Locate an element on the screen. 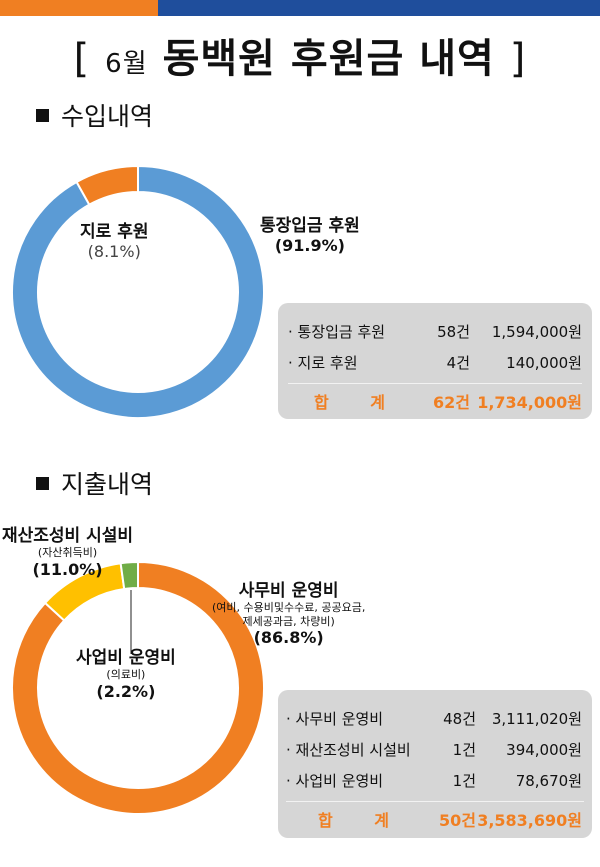 This screenshot has height=867, width=600. expense-label-project-name: 사업비 운영비 is located at coordinates (126, 658).